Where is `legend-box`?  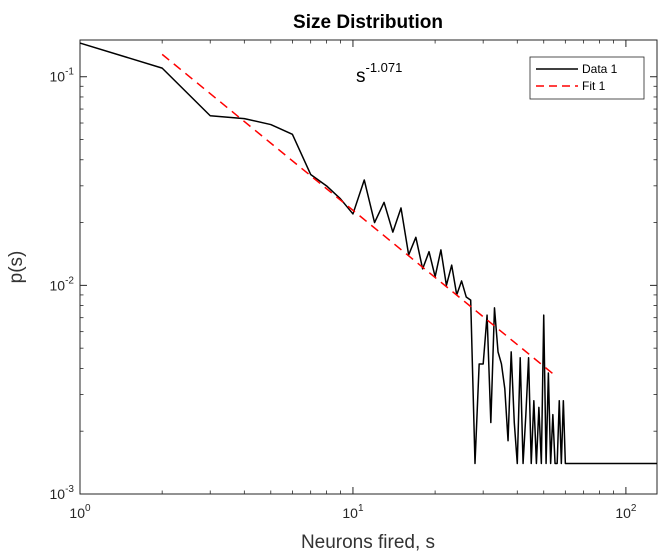
legend-box is located at coordinates (587, 78).